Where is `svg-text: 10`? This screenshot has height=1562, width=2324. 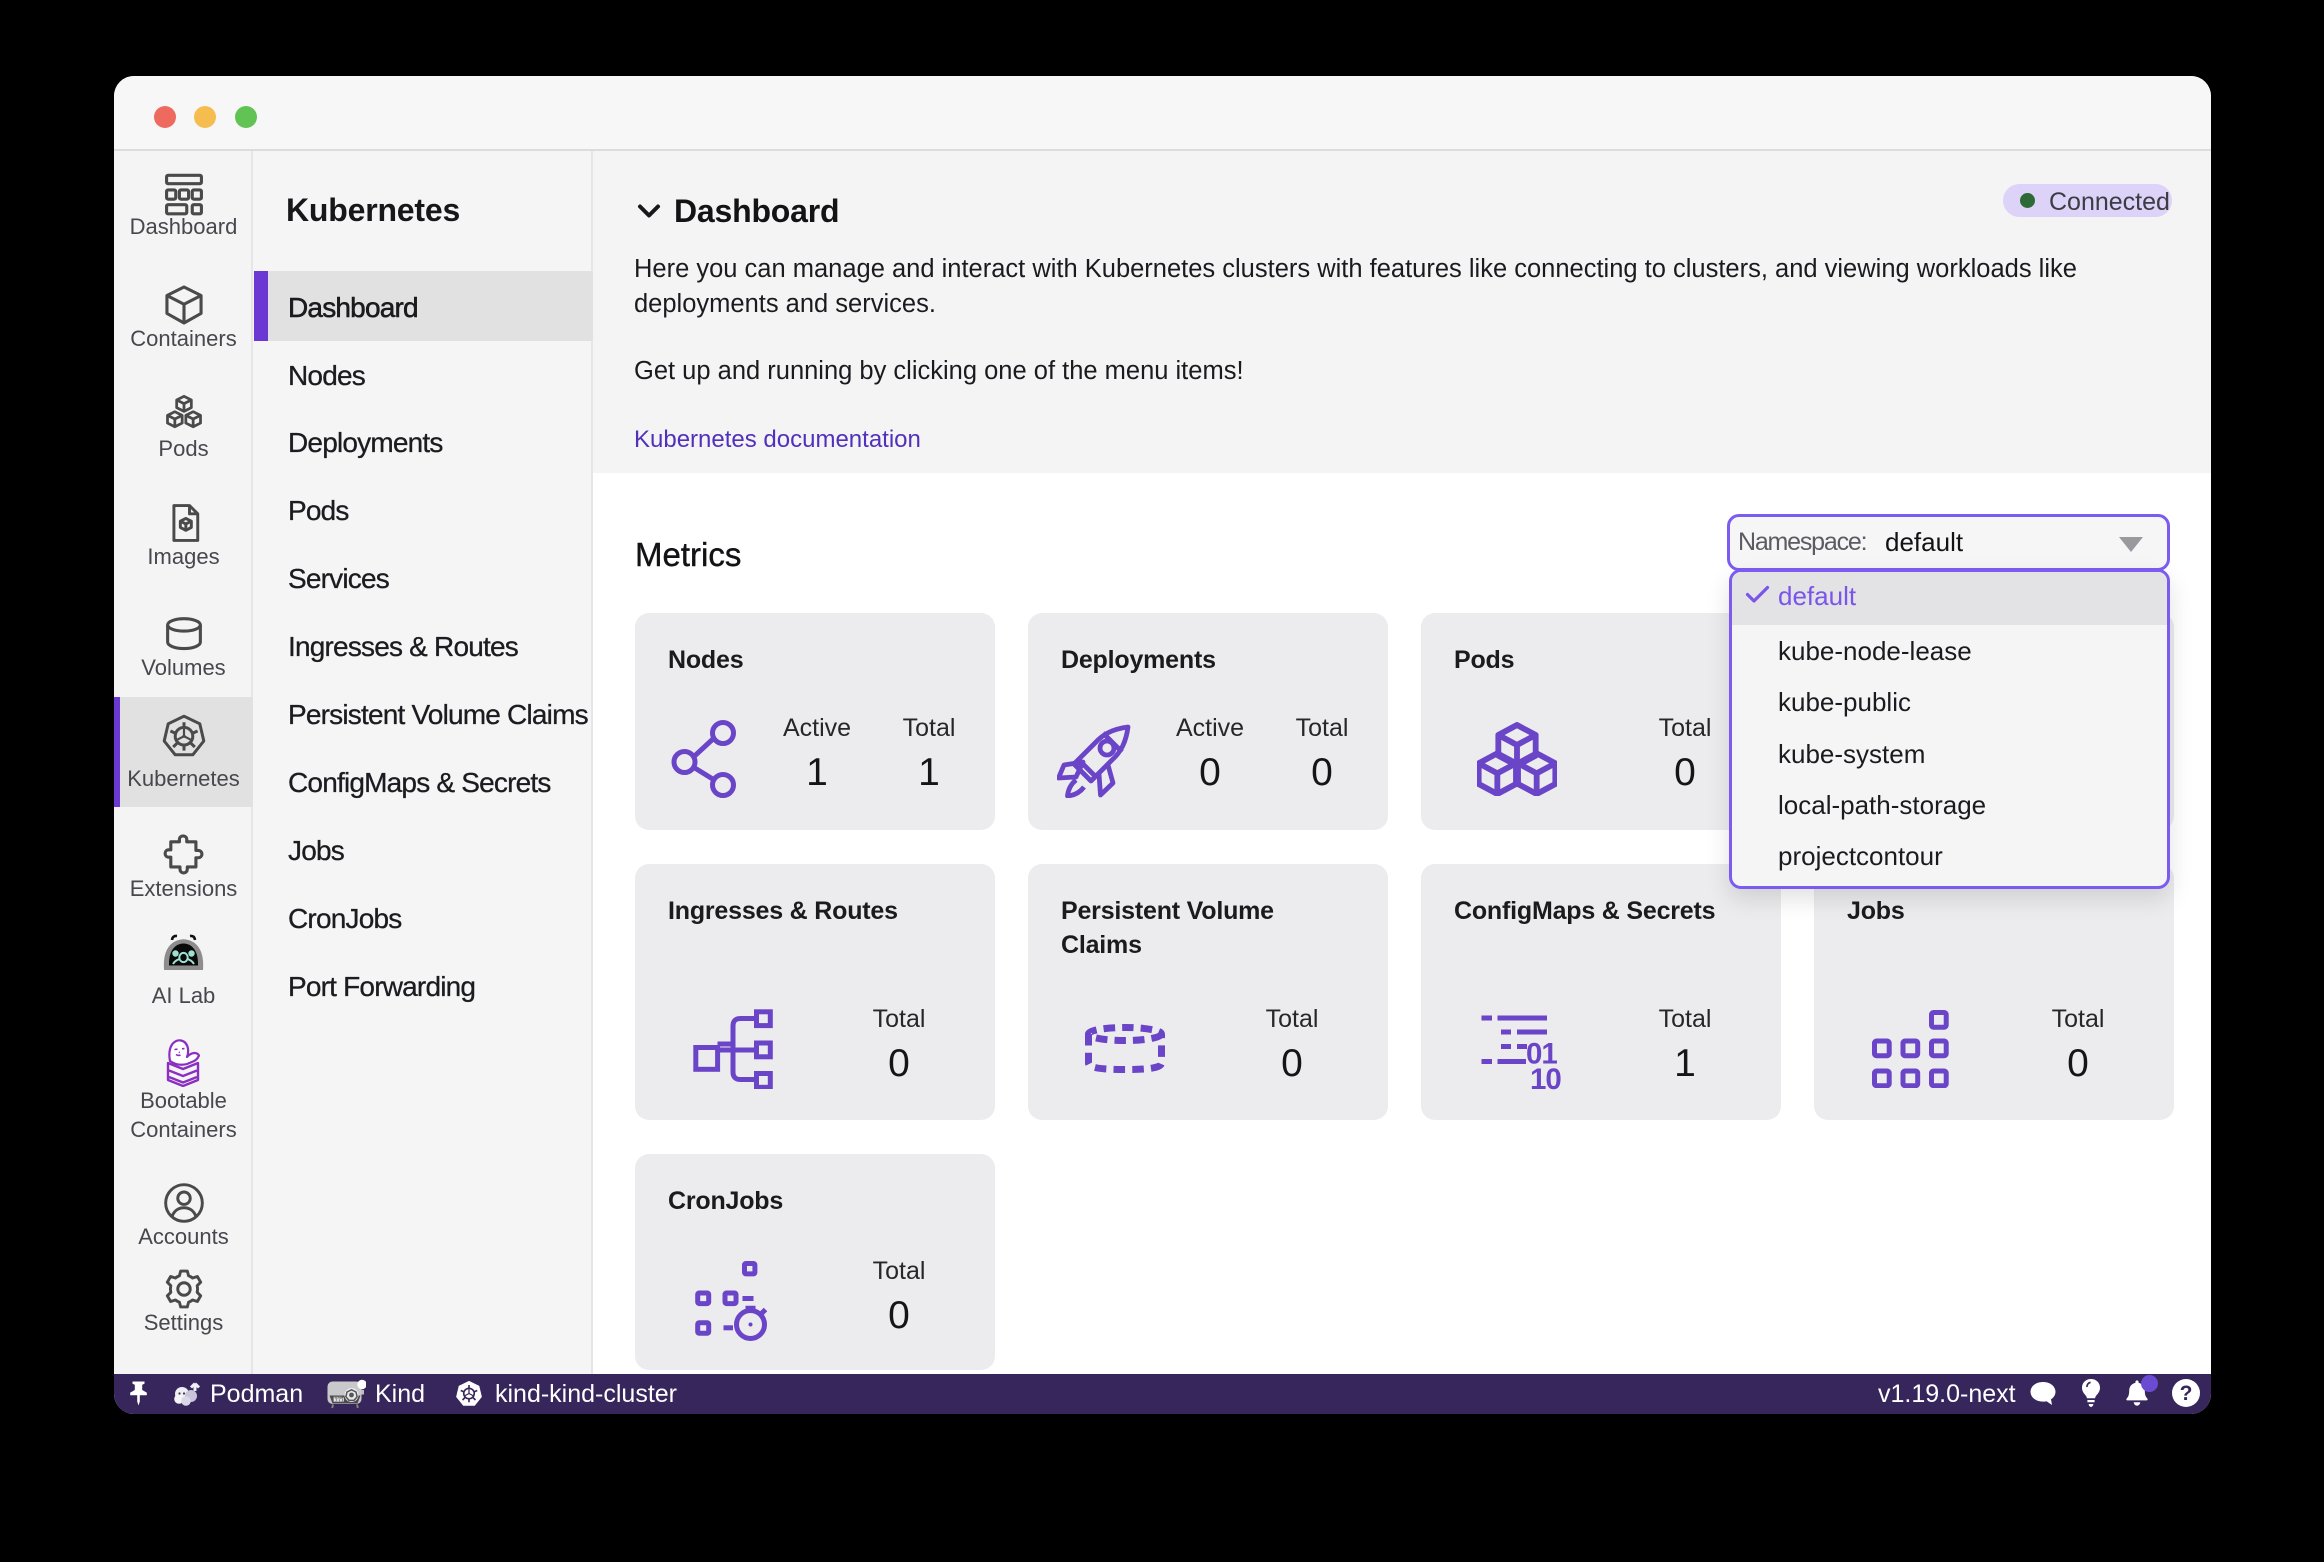 svg-text: 10 is located at coordinates (1545, 1079).